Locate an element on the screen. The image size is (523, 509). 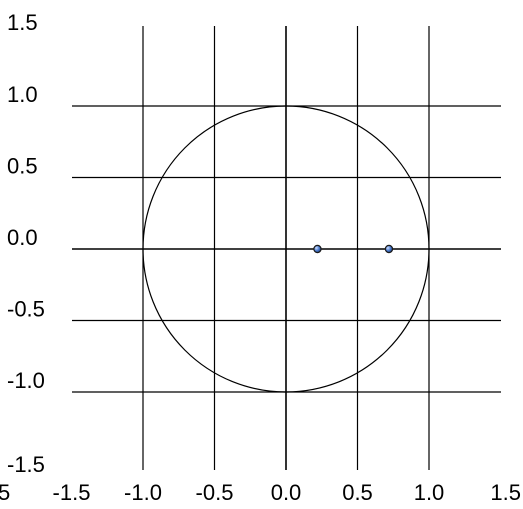
y-tick-label: 0.0 is located at coordinates (22, 237).